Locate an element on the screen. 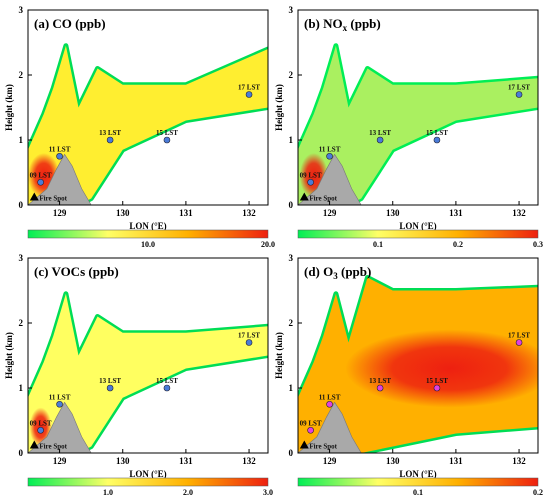 The width and height of the screenshot is (550, 500). panel-title: (c) VOCs (ppb) is located at coordinates (76, 271).